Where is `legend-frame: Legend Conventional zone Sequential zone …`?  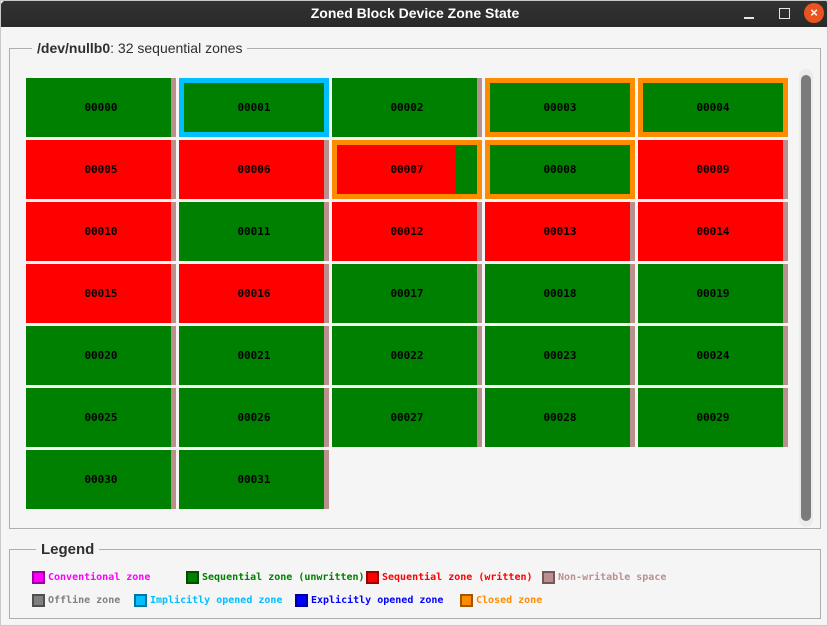 legend-frame: Legend Conventional zone Sequential zone … is located at coordinates (415, 580).